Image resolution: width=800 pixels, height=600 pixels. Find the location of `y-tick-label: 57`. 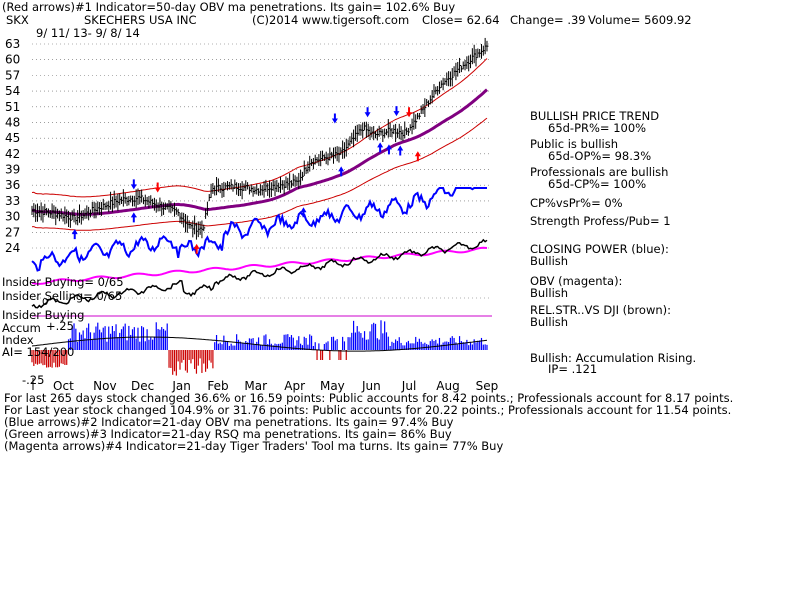

y-tick-label: 57 is located at coordinates (12, 75).